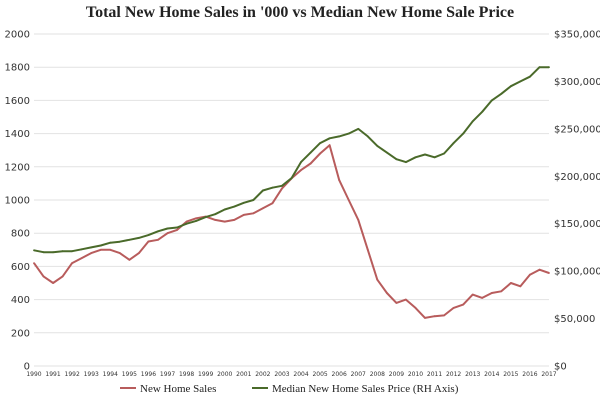  What do you see at coordinates (33, 374) in the screenshot?
I see `x-axis-tick-label: 1990` at bounding box center [33, 374].